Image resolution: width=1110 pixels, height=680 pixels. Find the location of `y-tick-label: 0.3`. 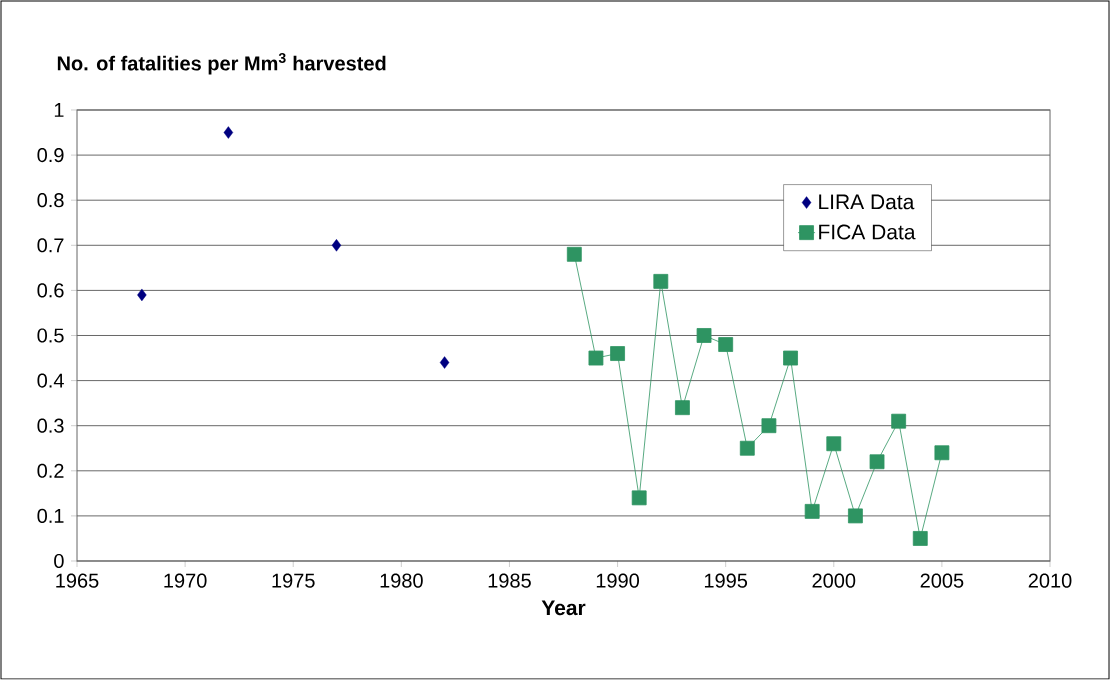

y-tick-label: 0.3 is located at coordinates (50, 425).